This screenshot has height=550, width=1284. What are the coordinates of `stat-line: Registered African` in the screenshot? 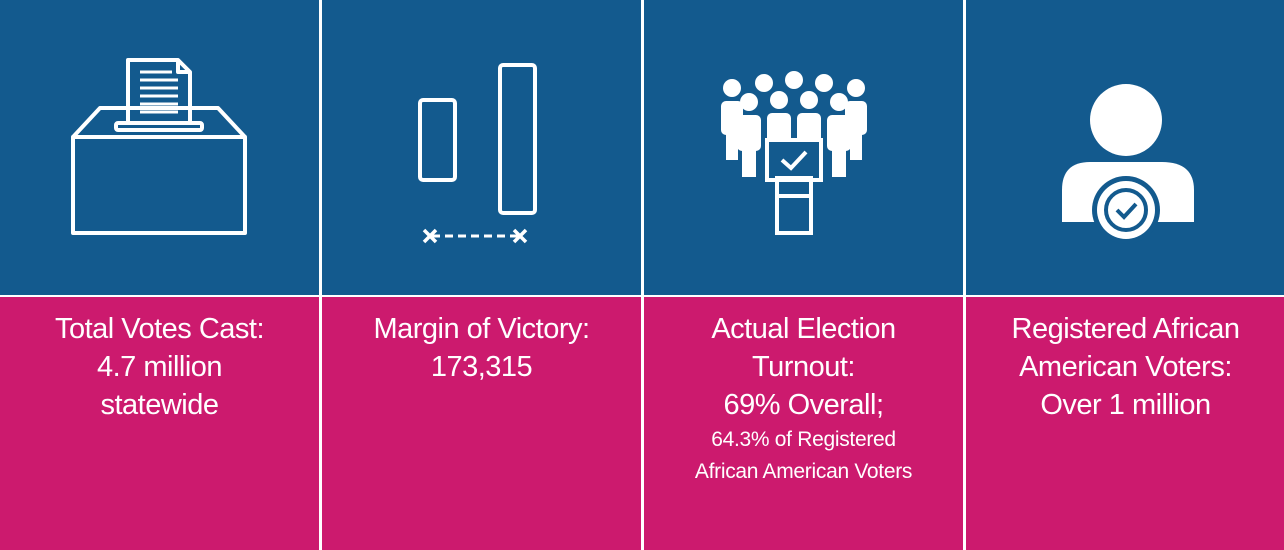 It's located at (1125, 329).